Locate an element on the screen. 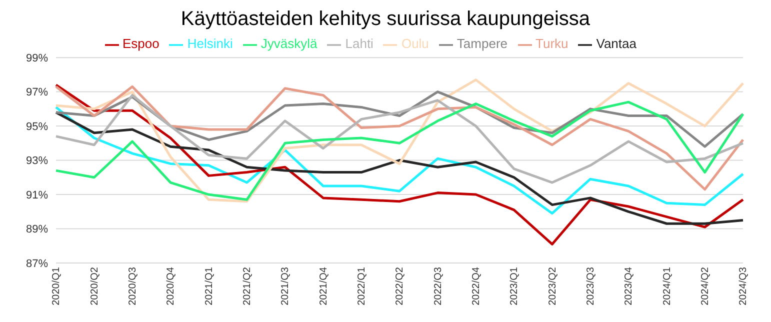  y-tick-label: 95% is located at coordinates (37, 126).